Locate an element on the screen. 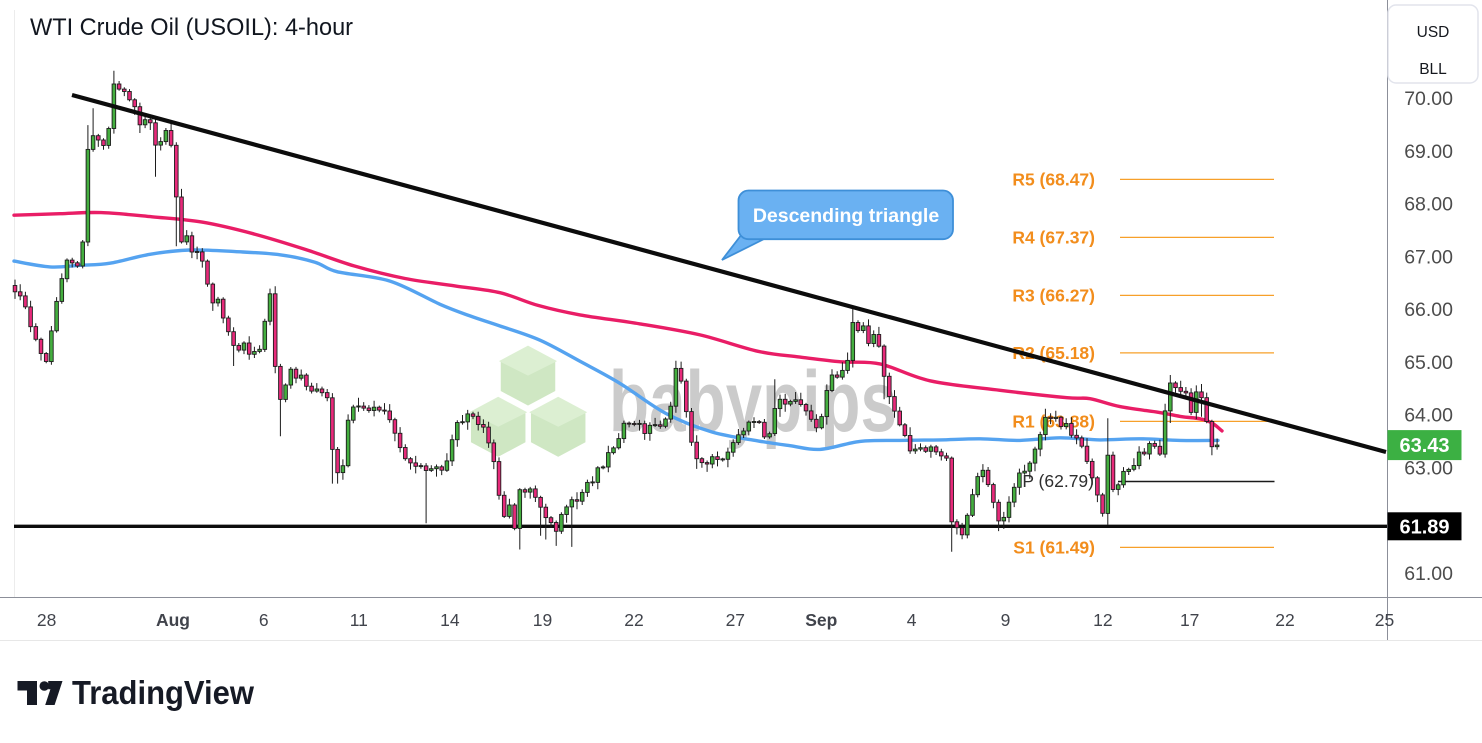 This screenshot has width=1482, height=743. svg-text: R3 (66.27) is located at coordinates (1053, 295).